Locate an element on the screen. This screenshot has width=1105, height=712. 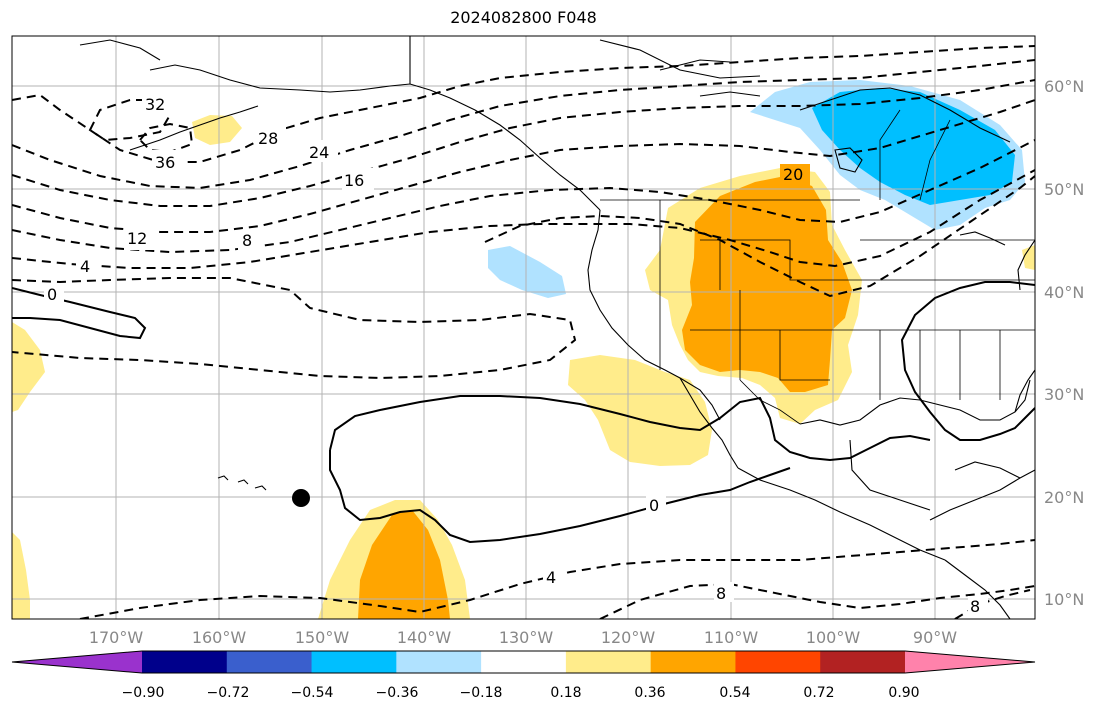
colorbar is located at coordinates (523, 662).